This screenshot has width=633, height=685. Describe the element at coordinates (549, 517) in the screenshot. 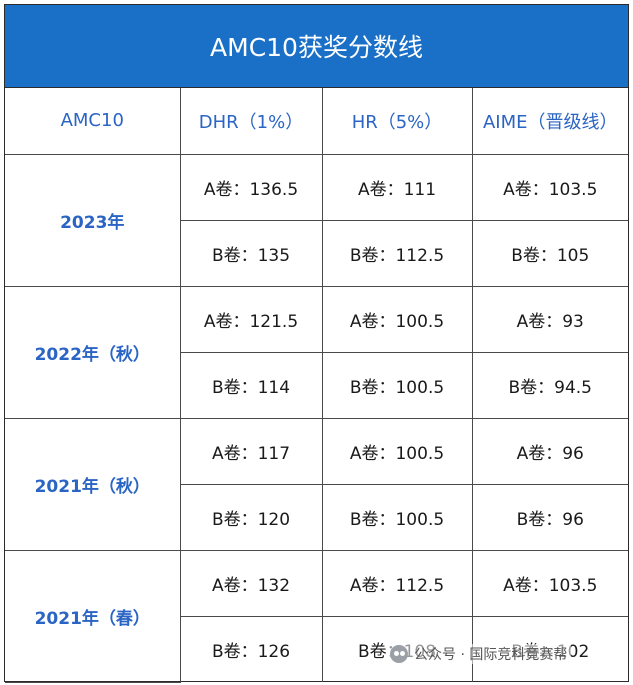

I see `aime-b-score: B卷：96` at that location.